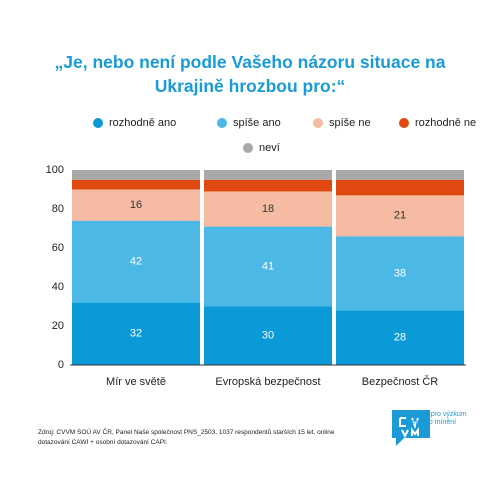  Describe the element at coordinates (55, 170) in the screenshot. I see `y-tick-label: 100` at that location.